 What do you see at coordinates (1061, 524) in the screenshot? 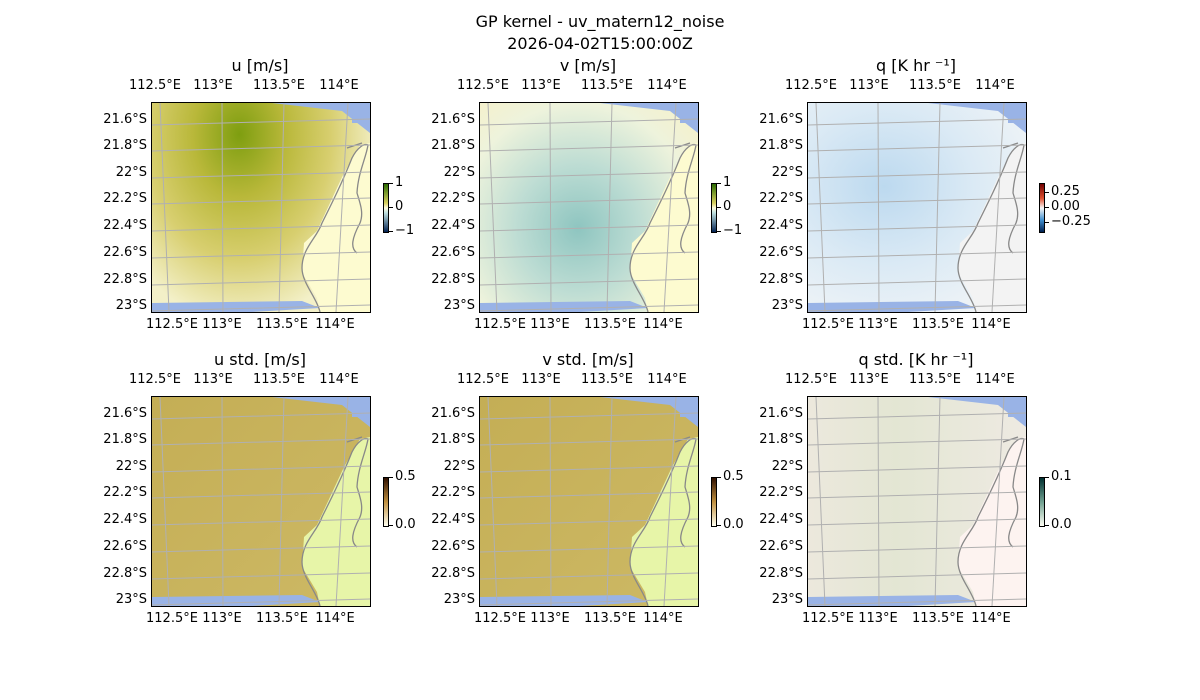
I see `colorbar-tick-label: 0.0` at bounding box center [1061, 524].